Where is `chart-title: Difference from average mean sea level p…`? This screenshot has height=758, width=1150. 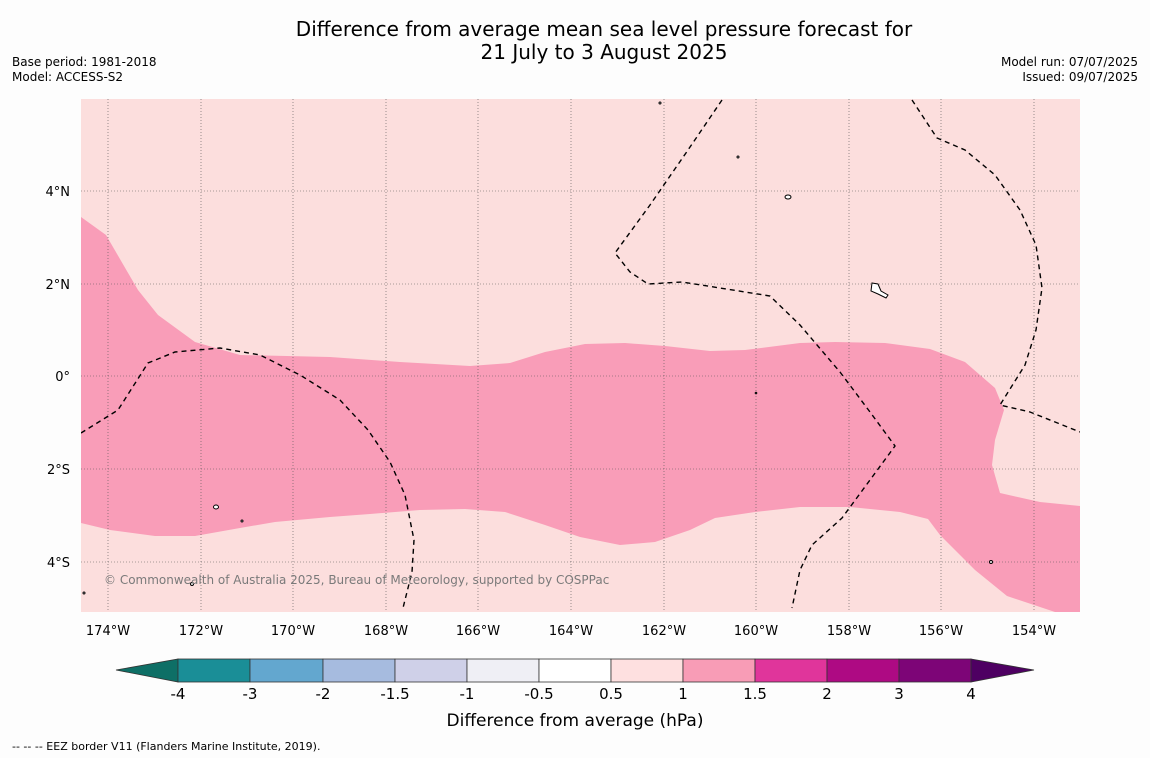
chart-title: Difference from average mean sea level p… is located at coordinates (575, 41).